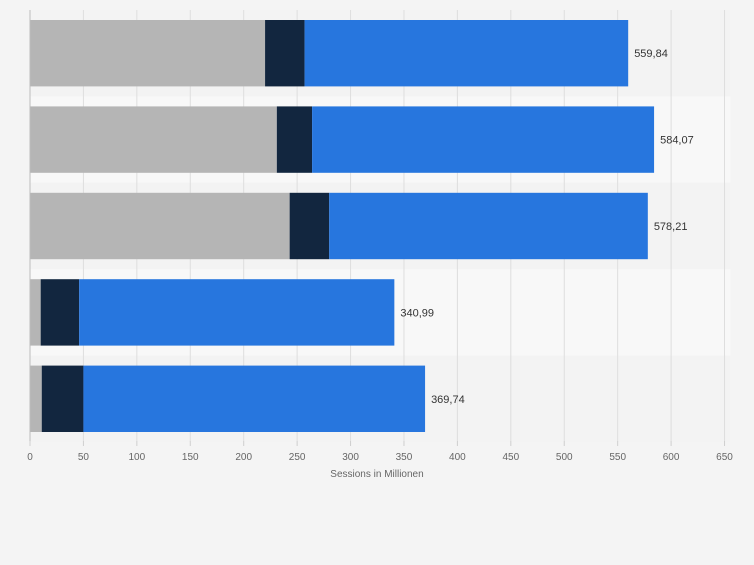 The width and height of the screenshot is (754, 565). I want to click on x-axis-title: Sessions in Millionen, so click(376, 474).